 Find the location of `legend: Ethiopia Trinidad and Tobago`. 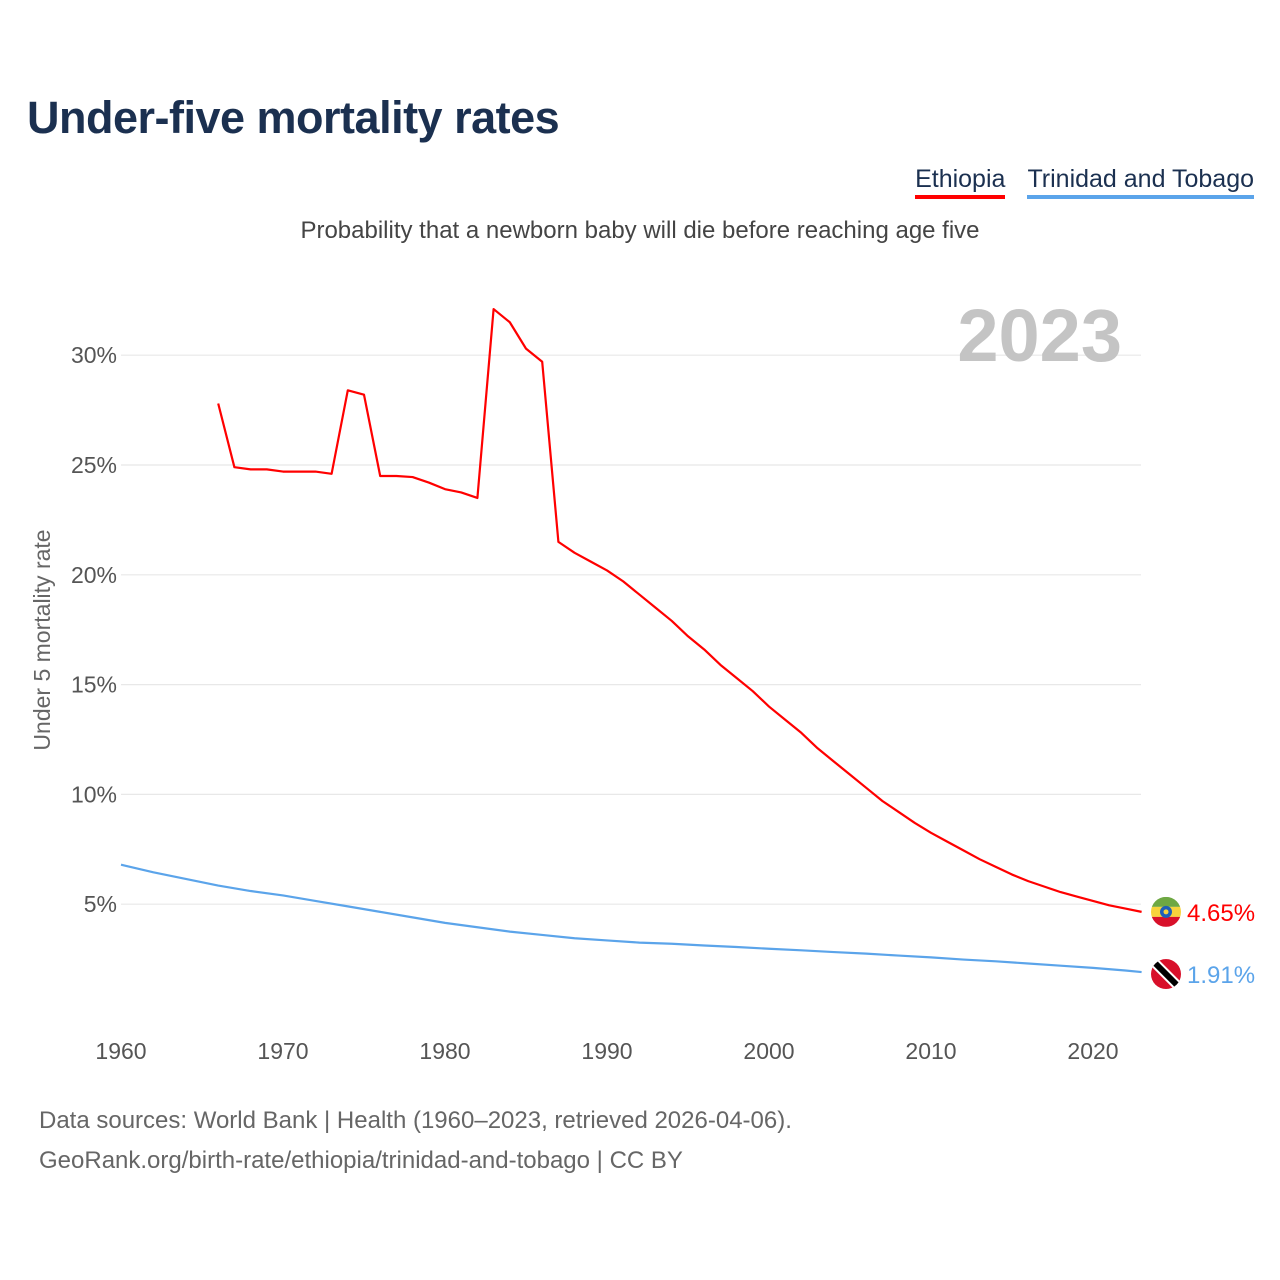

legend: Ethiopia Trinidad and Tobago is located at coordinates (1084, 182).